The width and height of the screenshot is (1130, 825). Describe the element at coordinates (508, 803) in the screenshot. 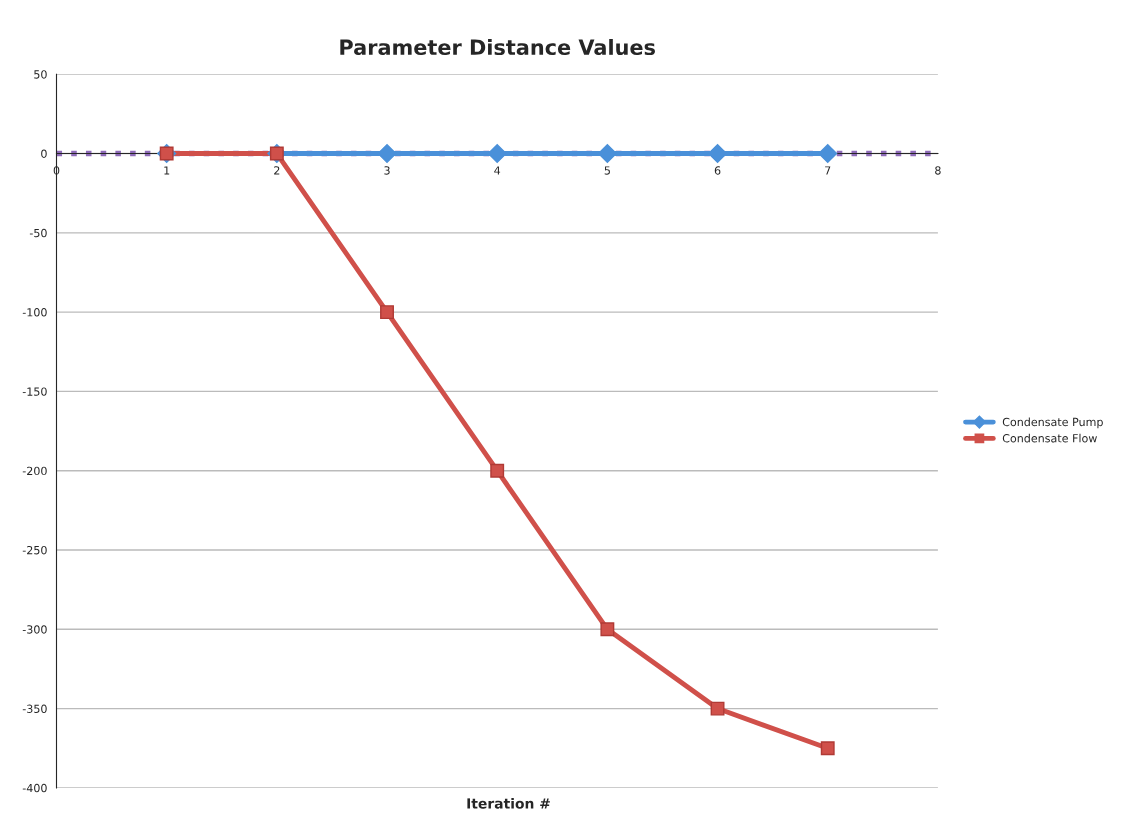

I see `x-axis-title: Iteration #` at that location.